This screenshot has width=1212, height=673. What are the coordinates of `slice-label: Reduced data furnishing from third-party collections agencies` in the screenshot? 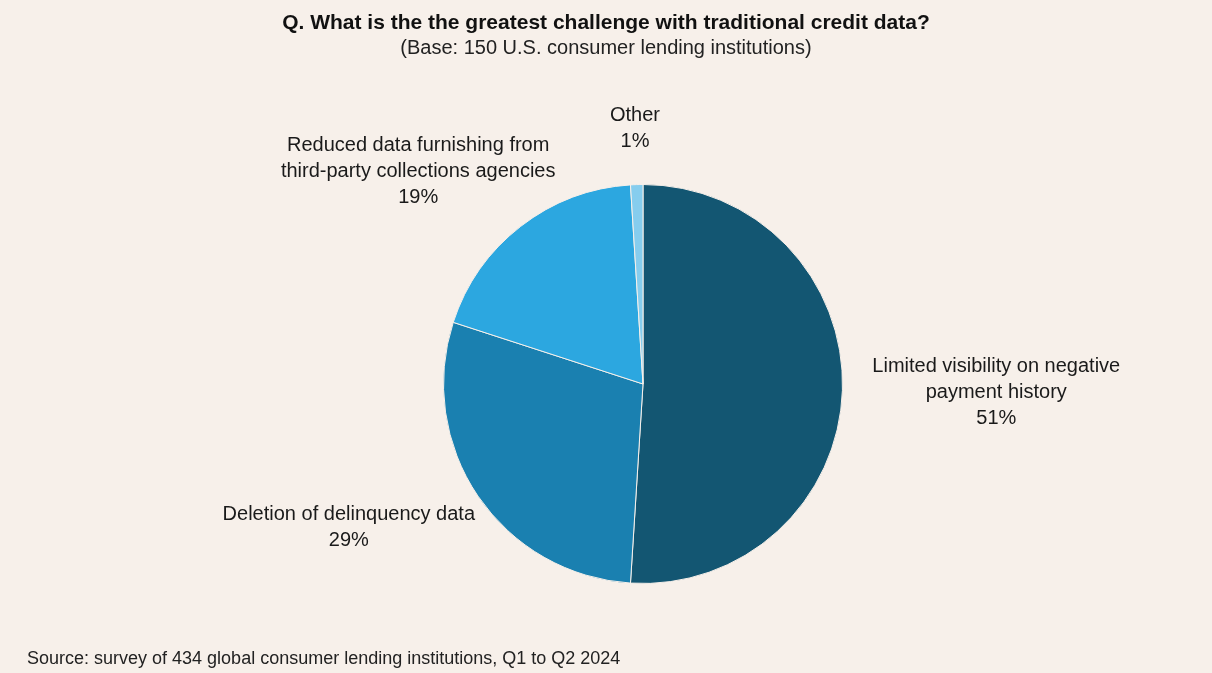 It's located at (418, 157).